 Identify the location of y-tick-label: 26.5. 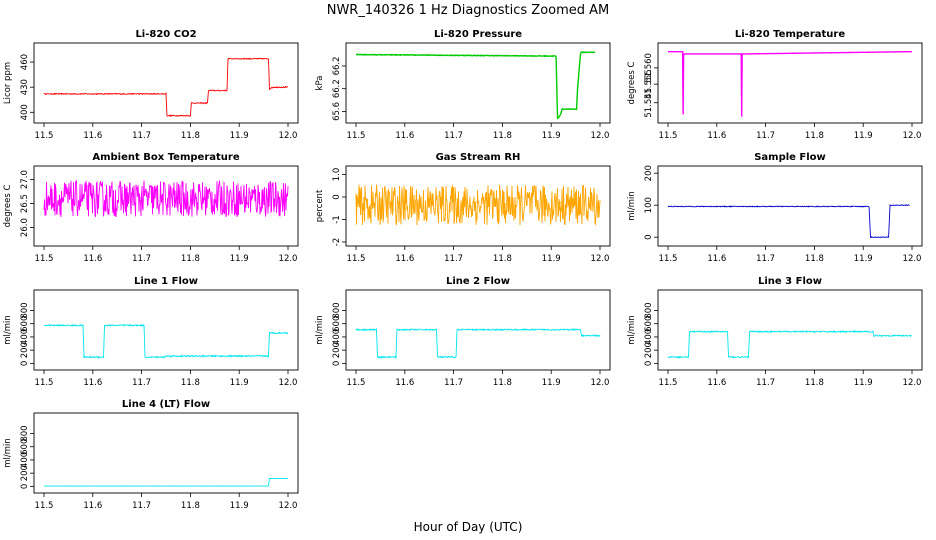
(25, 203).